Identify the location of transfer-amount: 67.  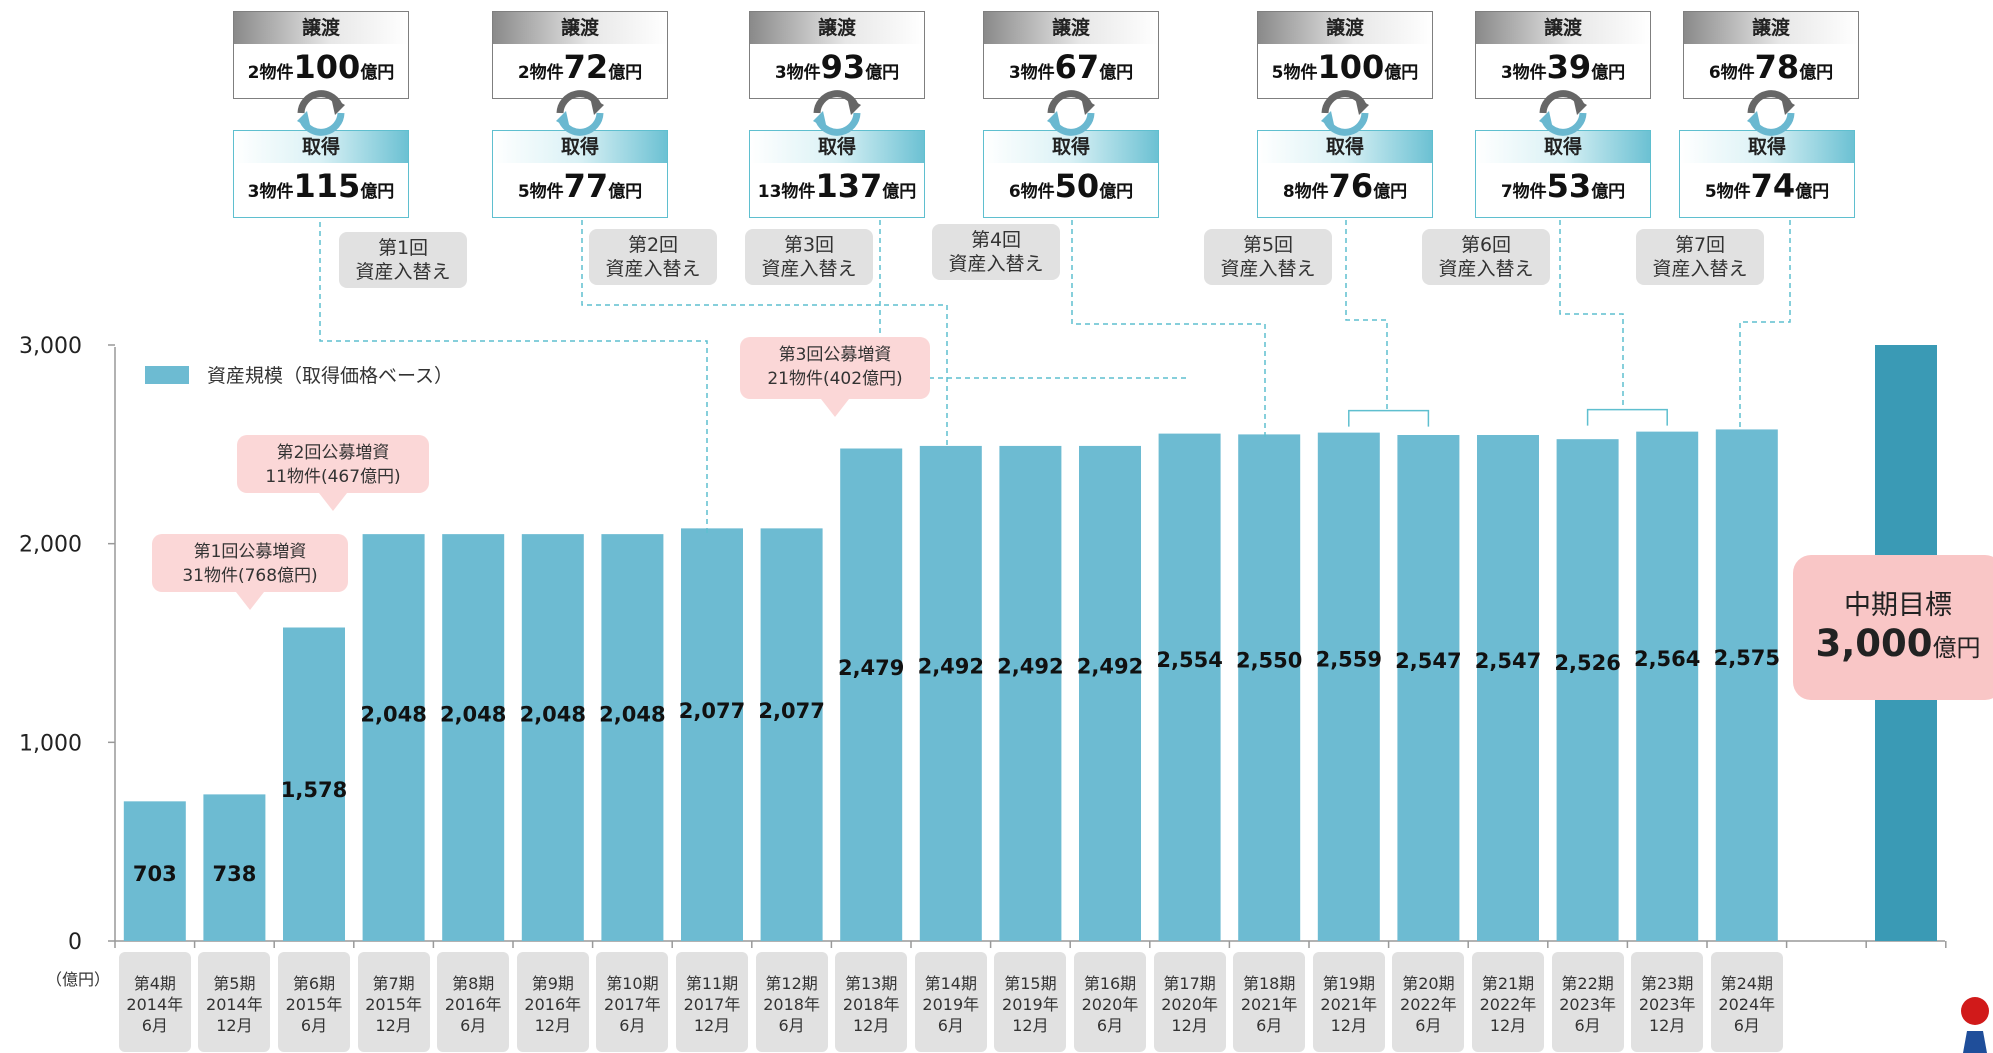
(1077, 67).